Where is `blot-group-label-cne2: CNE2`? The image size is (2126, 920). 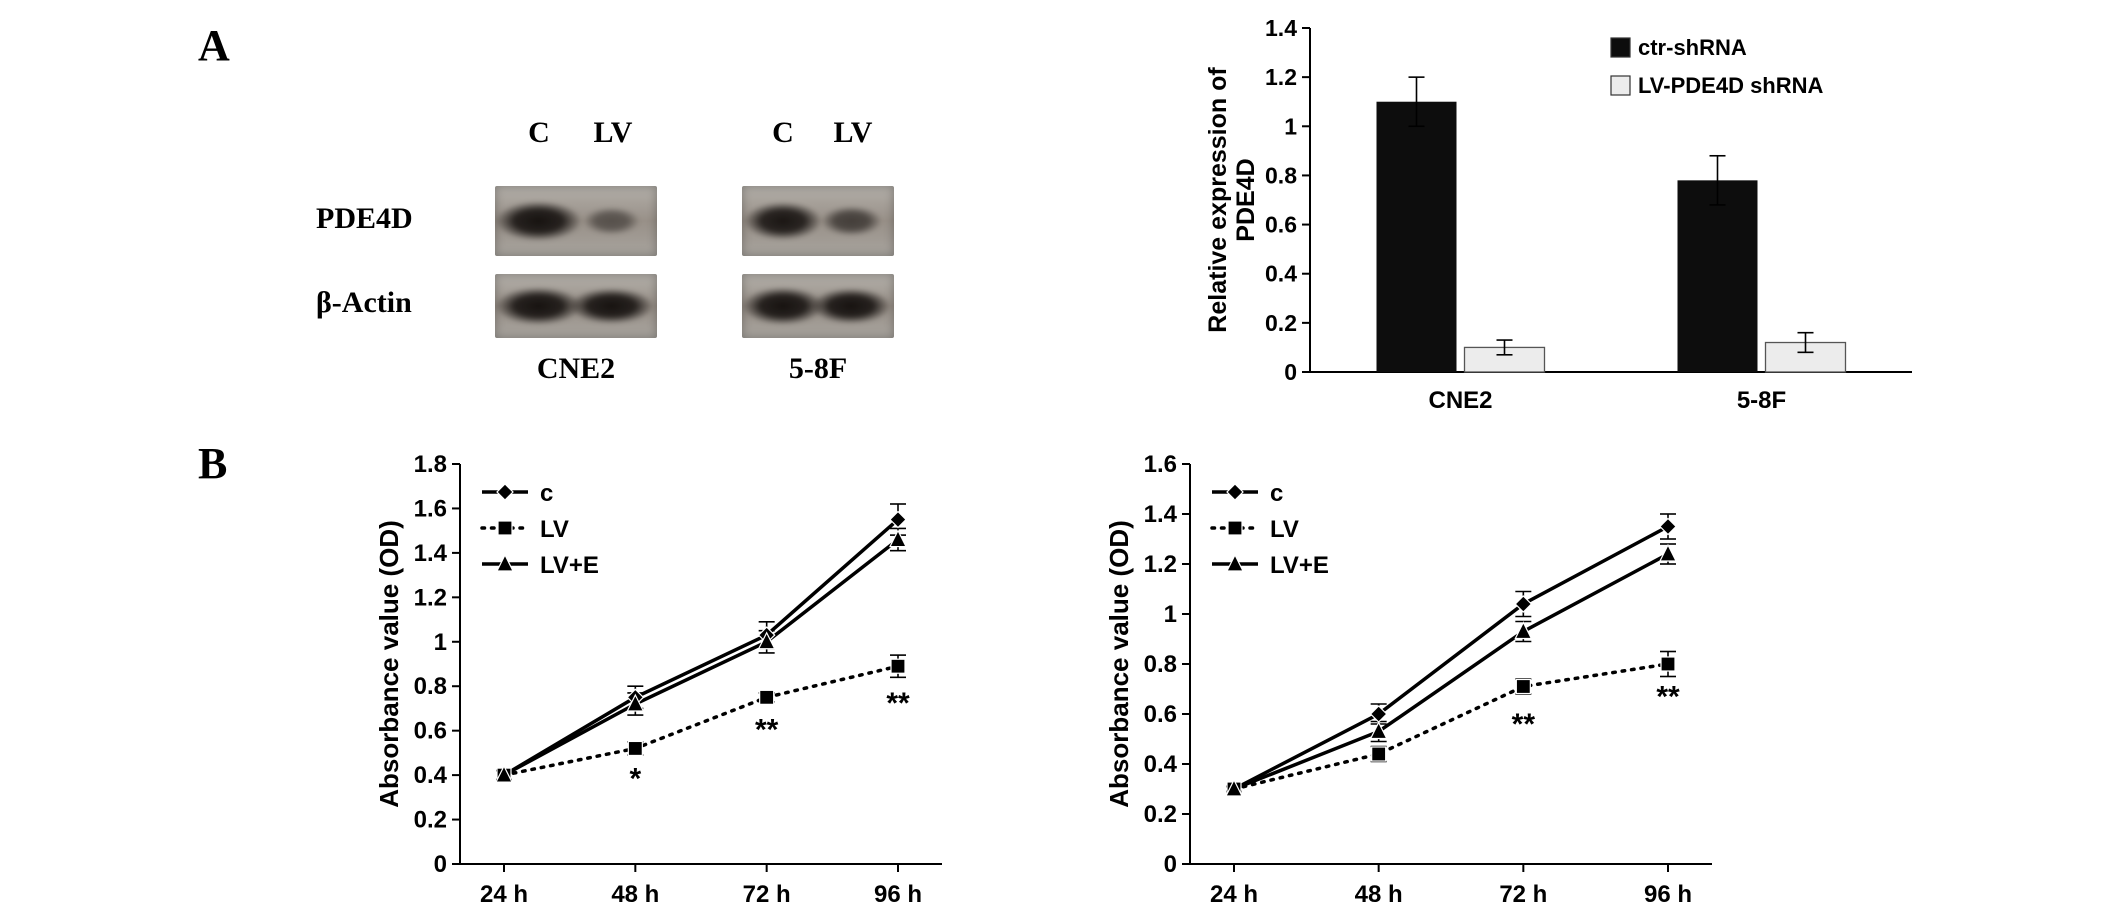 blot-group-label-cne2: CNE2 is located at coordinates (576, 368).